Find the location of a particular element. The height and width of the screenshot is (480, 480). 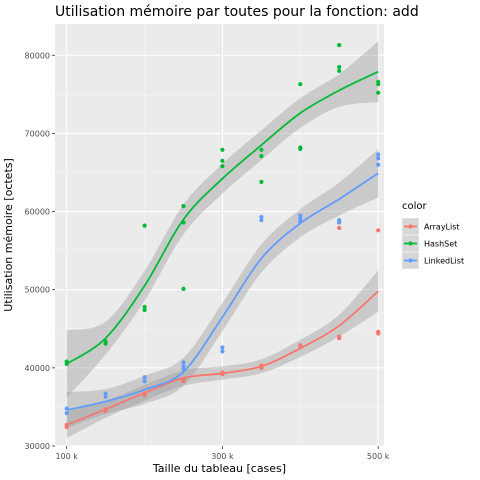

x-tick-label: 100 k is located at coordinates (66, 456).